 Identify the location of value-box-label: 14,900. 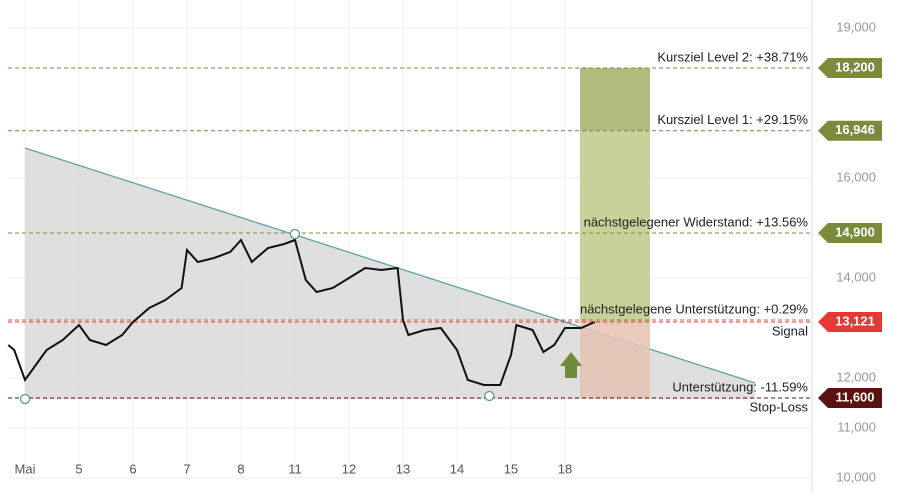
(855, 231).